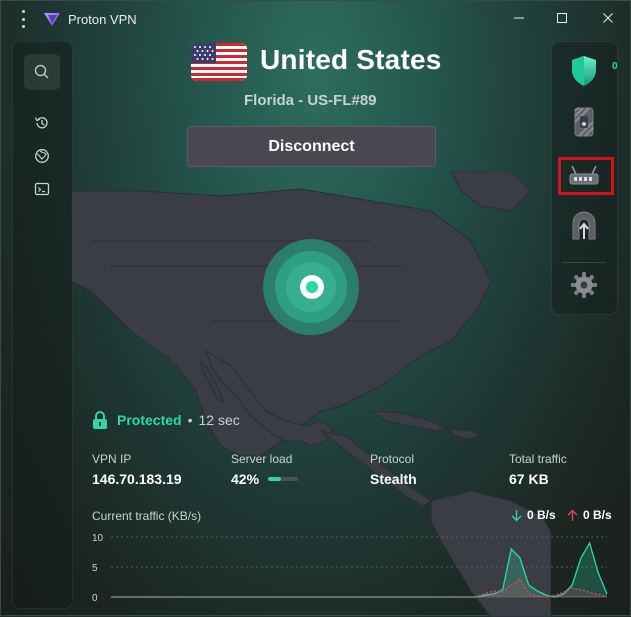 The height and width of the screenshot is (617, 631). Describe the element at coordinates (608, 18) in the screenshot. I see `close-button` at that location.